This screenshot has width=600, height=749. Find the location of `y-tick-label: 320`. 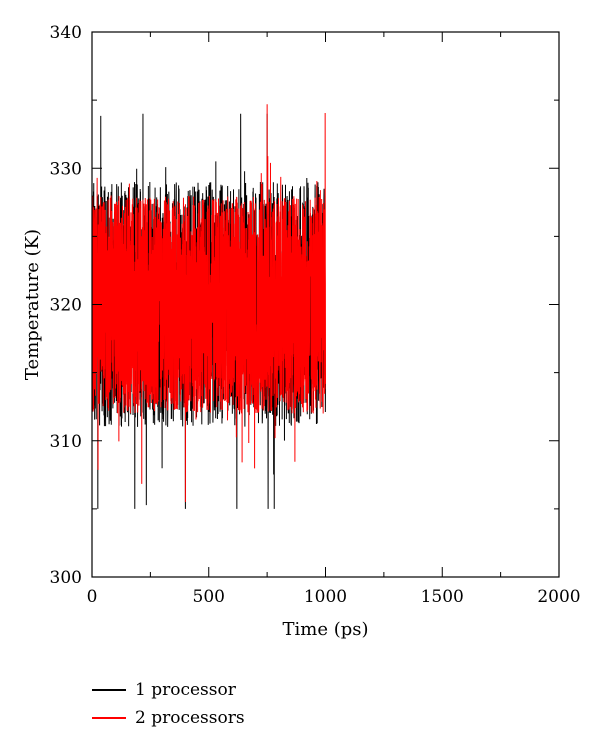

y-tick-label: 320 is located at coordinates (66, 306).